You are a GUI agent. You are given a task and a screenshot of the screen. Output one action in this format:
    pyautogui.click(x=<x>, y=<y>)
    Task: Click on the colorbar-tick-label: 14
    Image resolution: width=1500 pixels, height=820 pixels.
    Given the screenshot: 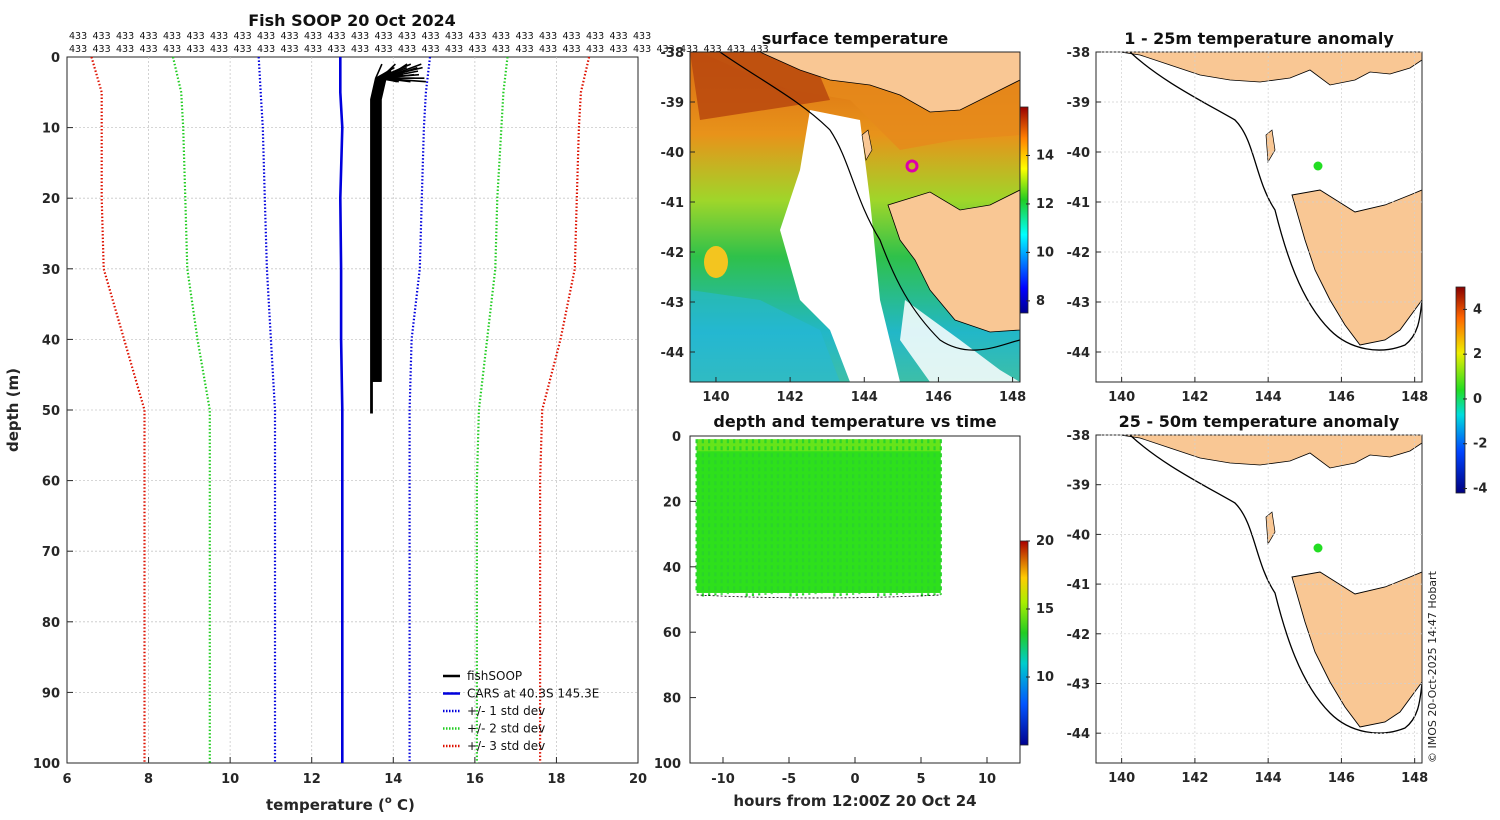 What is the action you would take?
    pyautogui.click(x=1045, y=155)
    